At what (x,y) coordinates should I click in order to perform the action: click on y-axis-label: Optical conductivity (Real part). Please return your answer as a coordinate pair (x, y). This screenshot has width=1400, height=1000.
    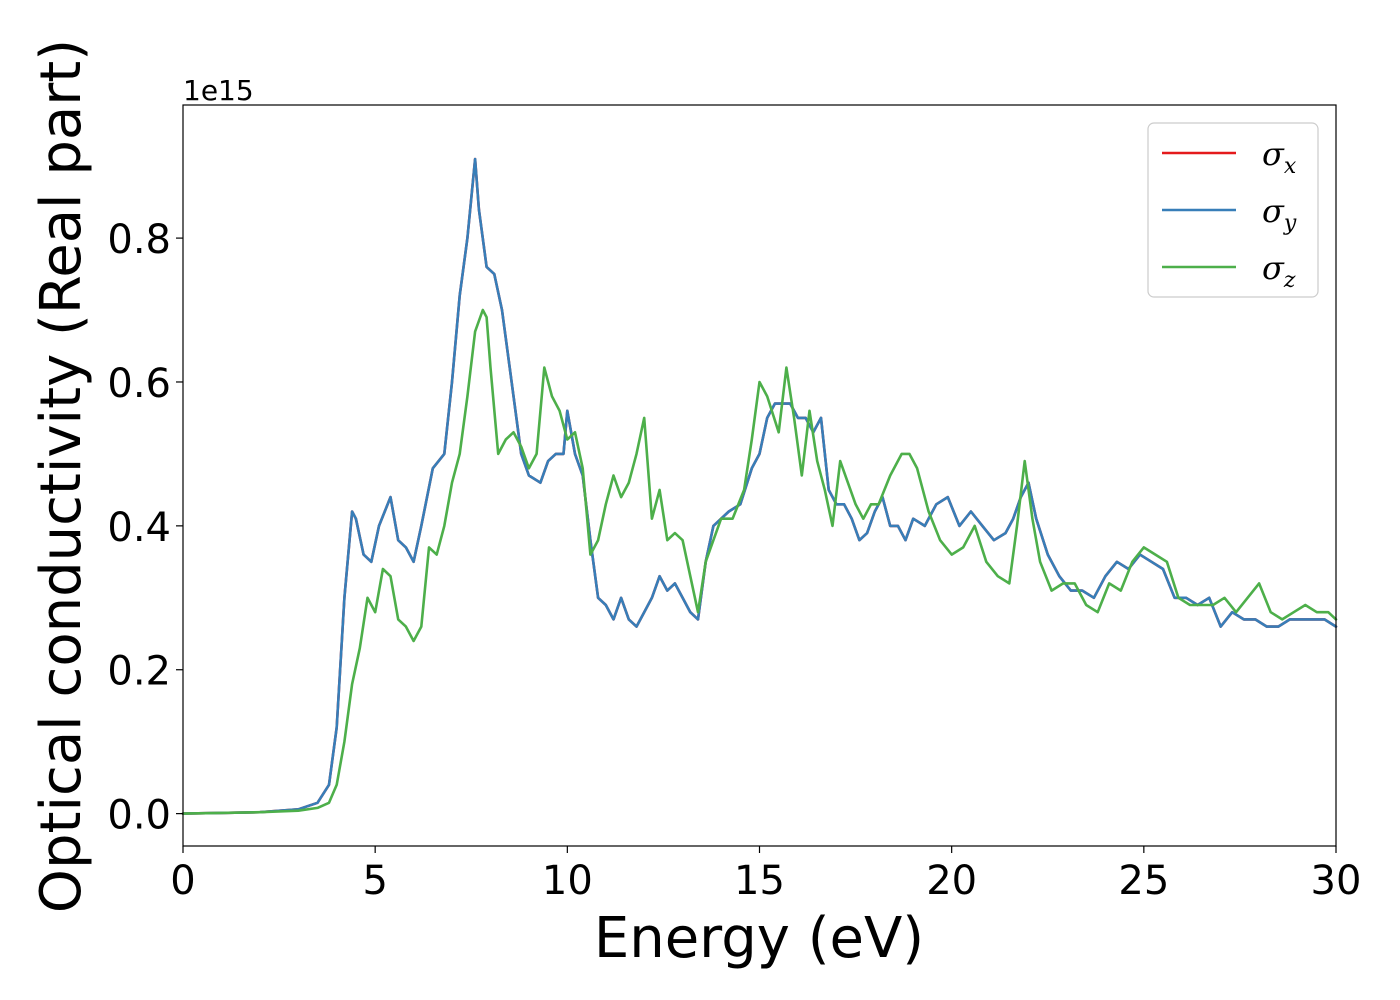
    Looking at the image, I should click on (61, 476).